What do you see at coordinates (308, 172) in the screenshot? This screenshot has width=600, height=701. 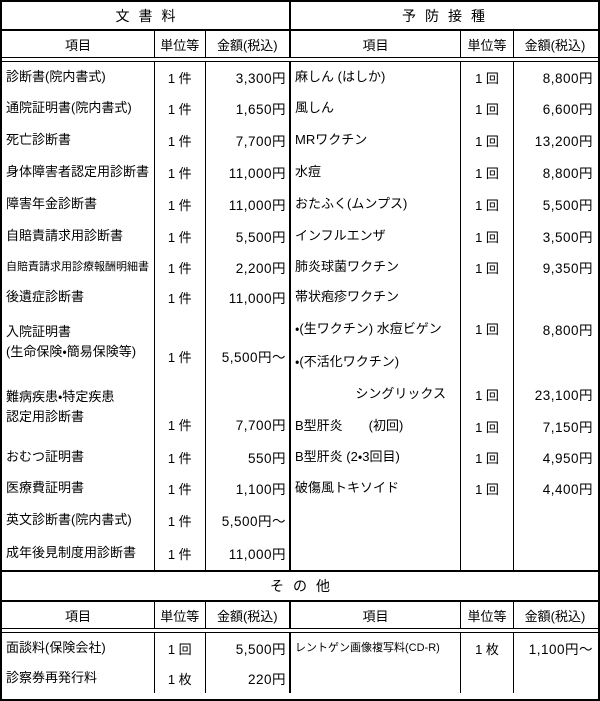 I see `item-cell: 水痘` at bounding box center [308, 172].